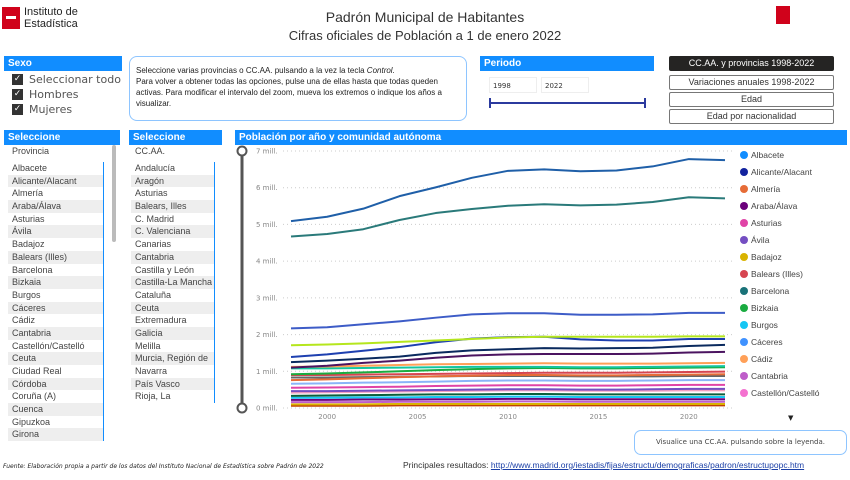 Image resolution: width=850 pixels, height=480 pixels. I want to click on checkbox-hombres: ✓ Hombres, so click(45, 94).